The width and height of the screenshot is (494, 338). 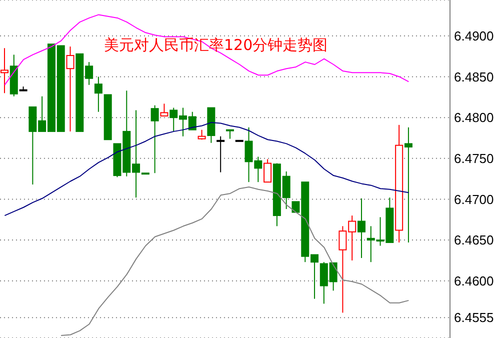 What do you see at coordinates (474, 118) in the screenshot?
I see `y-tick-label: 6.4800` at bounding box center [474, 118].